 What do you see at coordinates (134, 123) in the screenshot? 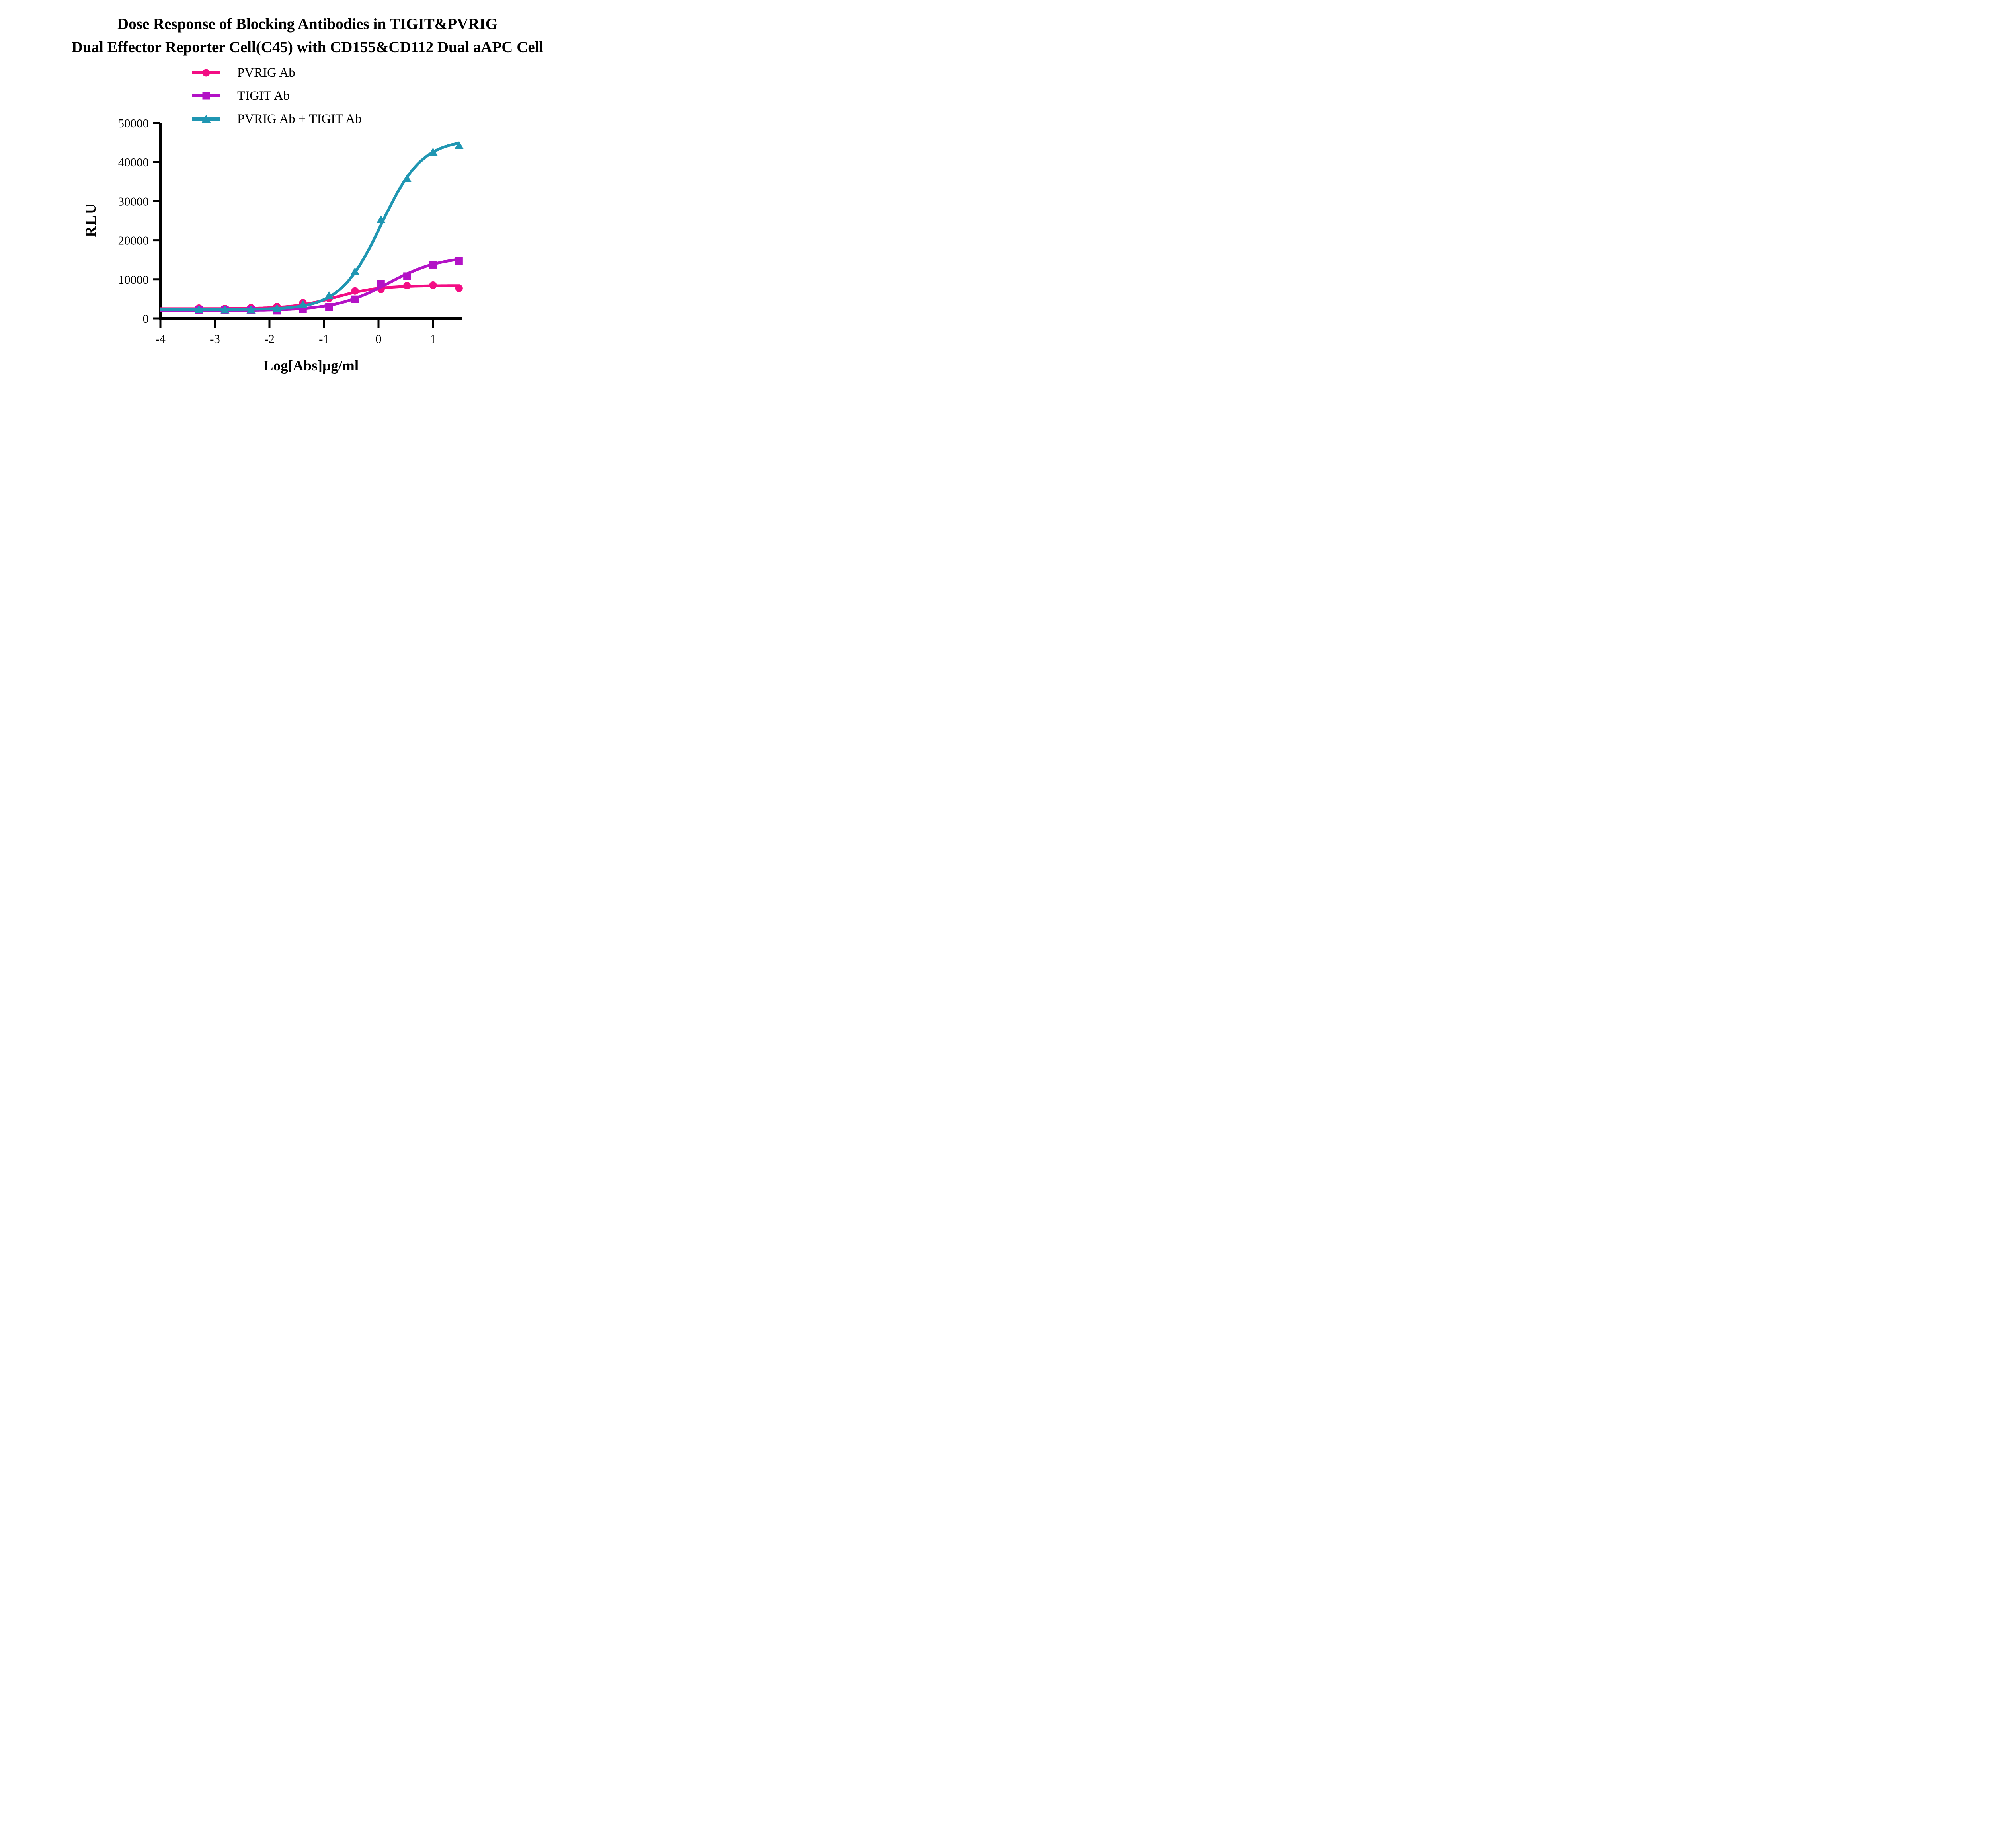
I see `y-tick-label: 50000` at bounding box center [134, 123].